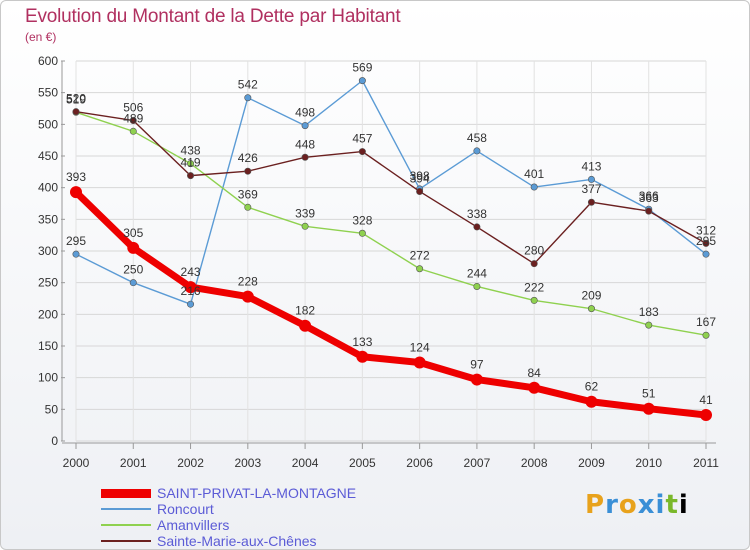 This screenshot has width=750, height=550. What do you see at coordinates (133, 108) in the screenshot?
I see `data-label: 506` at bounding box center [133, 108].